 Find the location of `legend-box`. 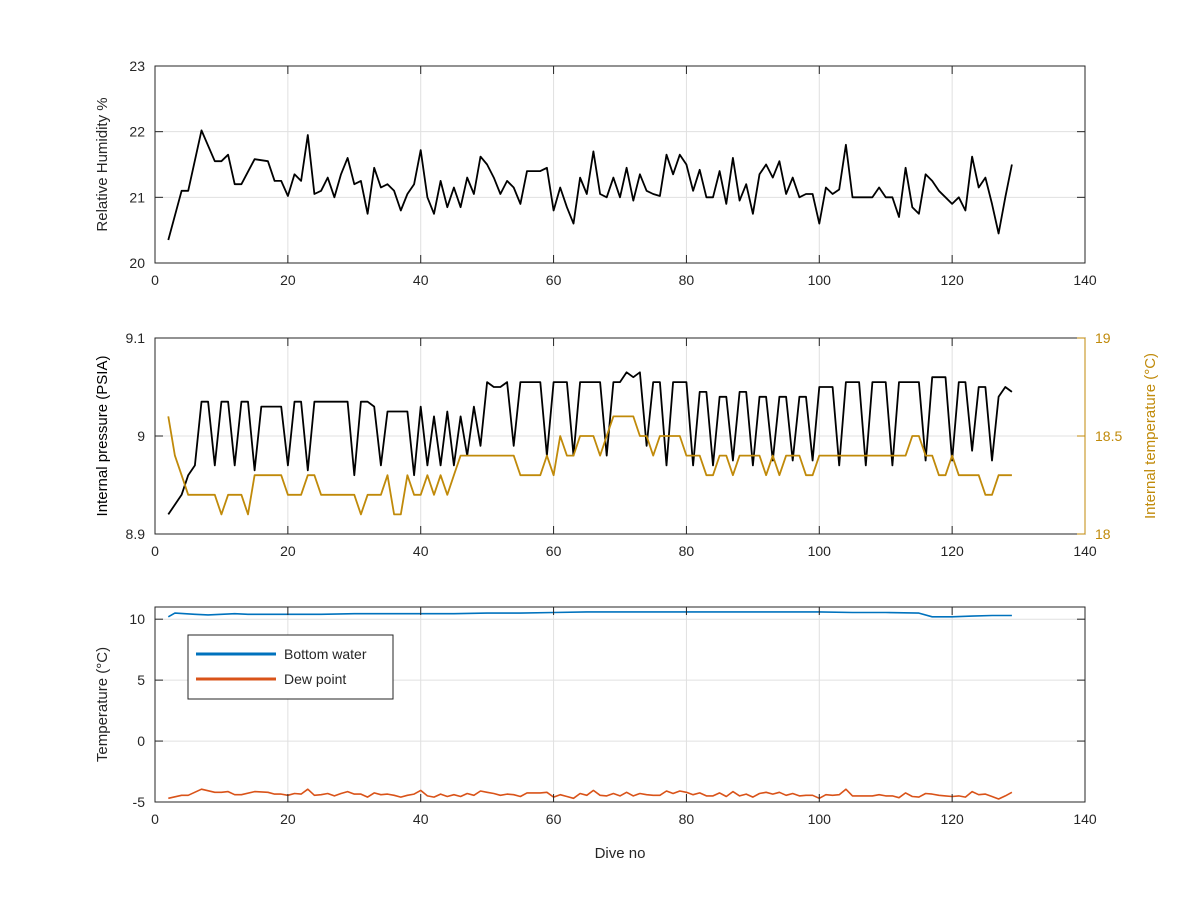

legend-box is located at coordinates (290, 667).